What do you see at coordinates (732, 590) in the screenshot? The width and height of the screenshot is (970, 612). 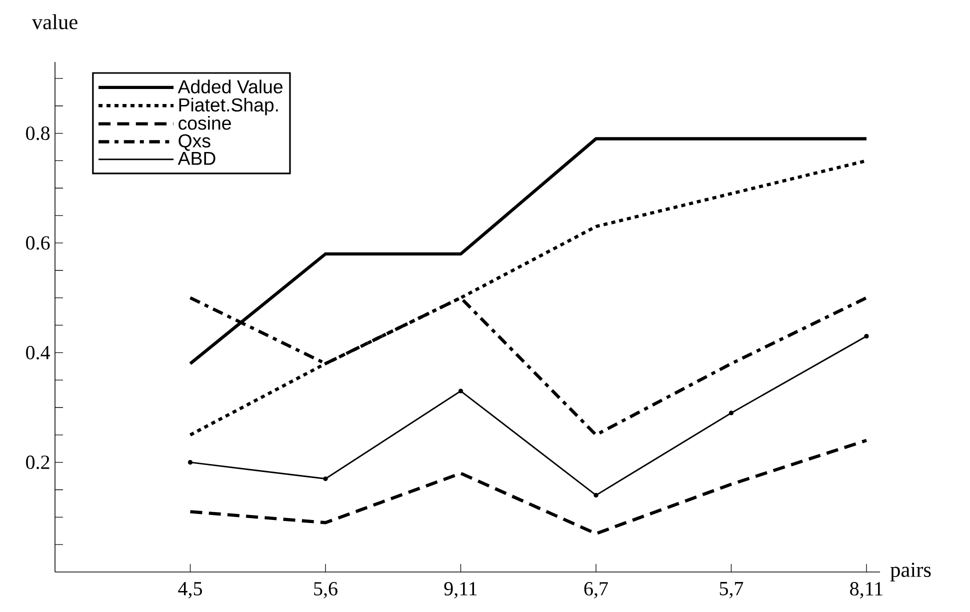 I see `x-tick-label: 5,7` at bounding box center [732, 590].